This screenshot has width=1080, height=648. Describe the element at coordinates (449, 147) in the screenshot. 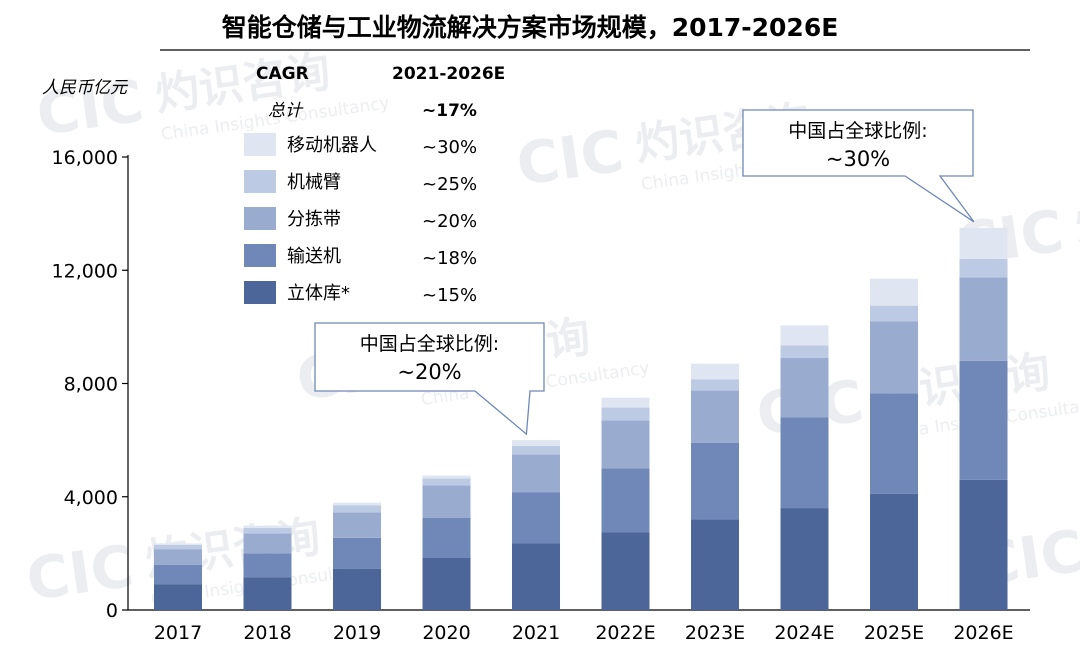

I see `legend-item-cagr: ~30%` at that location.